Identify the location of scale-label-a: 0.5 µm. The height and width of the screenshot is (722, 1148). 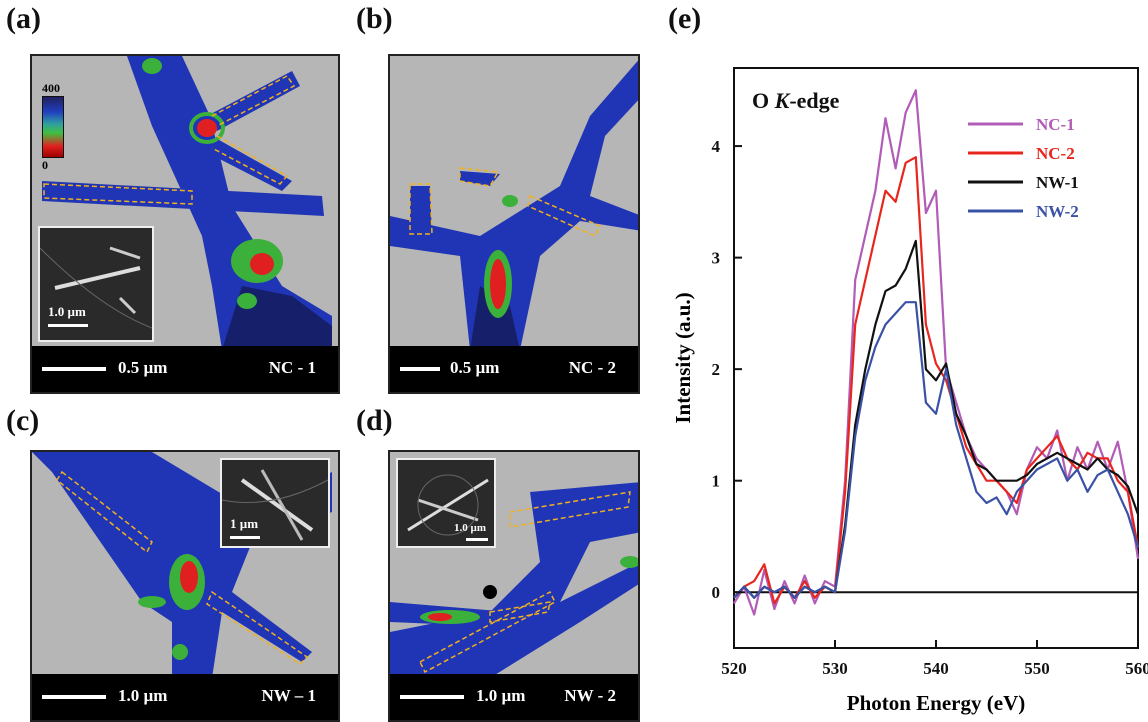
(143, 367).